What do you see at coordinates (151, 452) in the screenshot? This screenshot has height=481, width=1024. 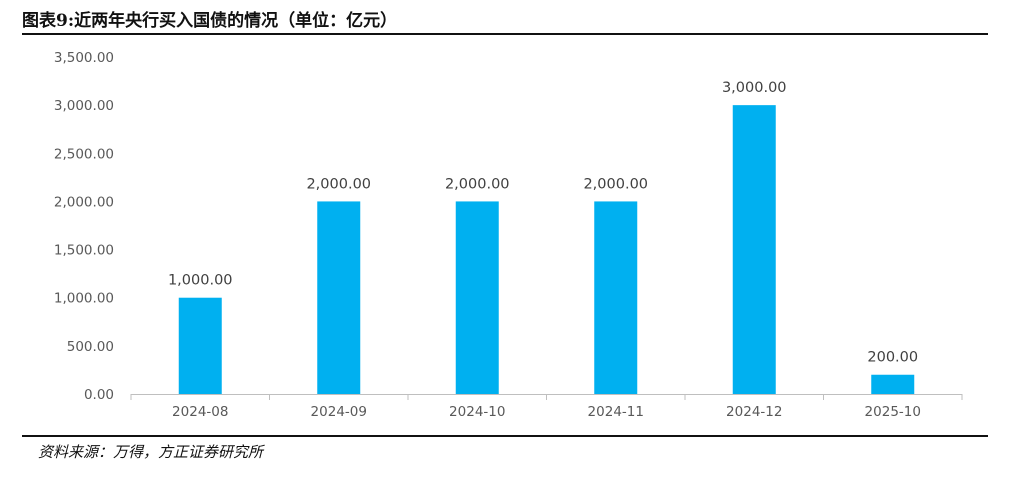 I see `source-note: 资料来源：万得，方正证券研究所` at bounding box center [151, 452].